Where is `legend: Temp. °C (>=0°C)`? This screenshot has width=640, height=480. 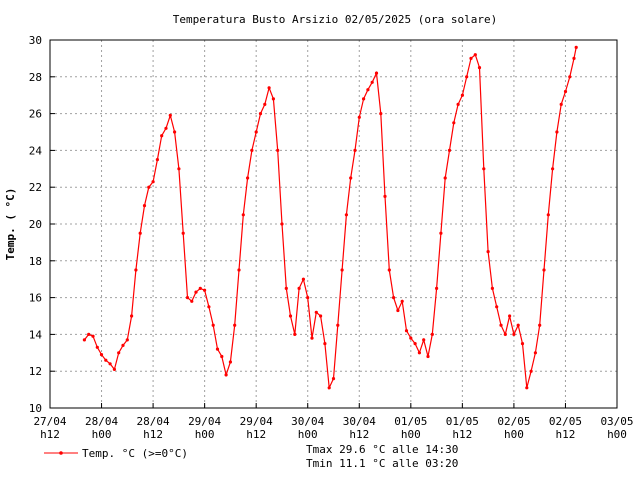
legend: Temp. °C (>=0°C) is located at coordinates (116, 453).